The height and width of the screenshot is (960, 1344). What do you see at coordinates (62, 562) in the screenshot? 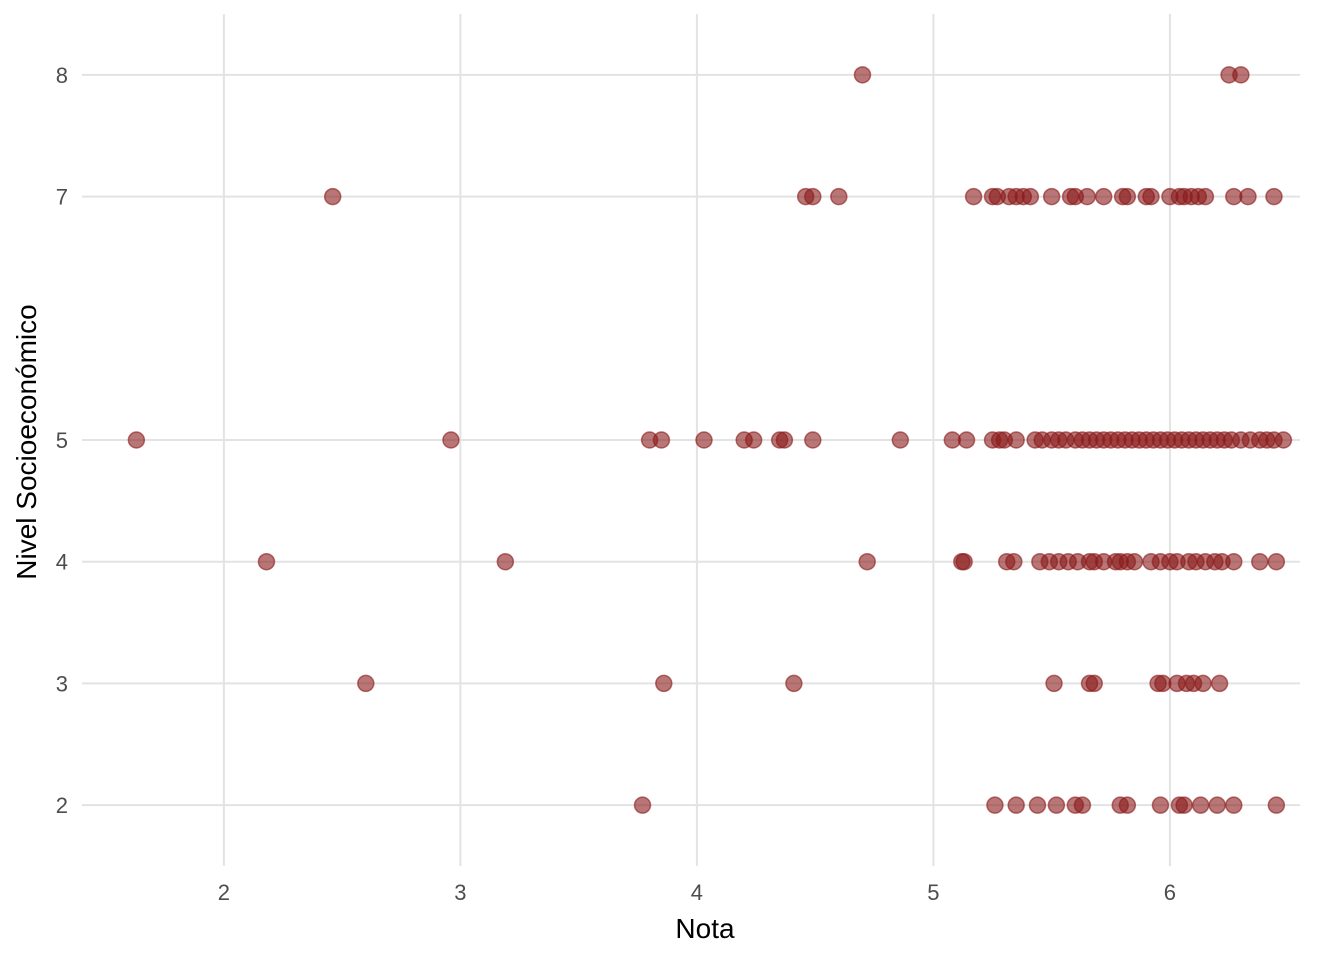
I see `y-tick-label: 4` at bounding box center [62, 562].